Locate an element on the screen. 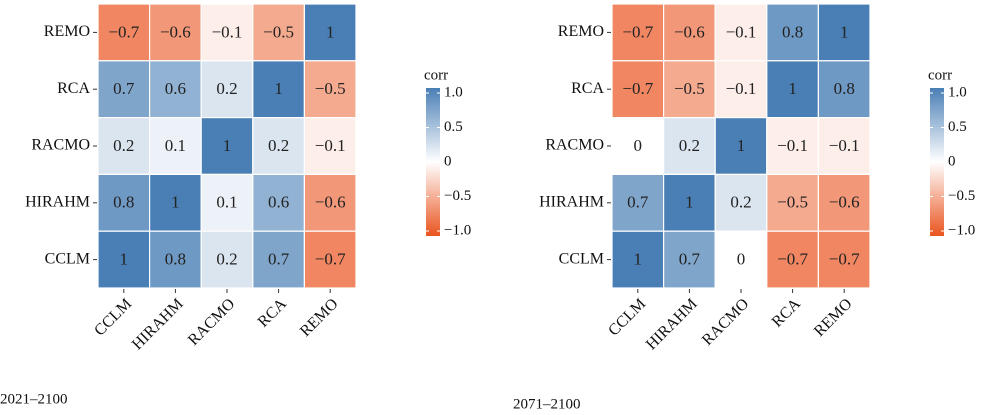 Image resolution: width=999 pixels, height=415 pixels. y-axis-label: RACMO is located at coordinates (60, 145).